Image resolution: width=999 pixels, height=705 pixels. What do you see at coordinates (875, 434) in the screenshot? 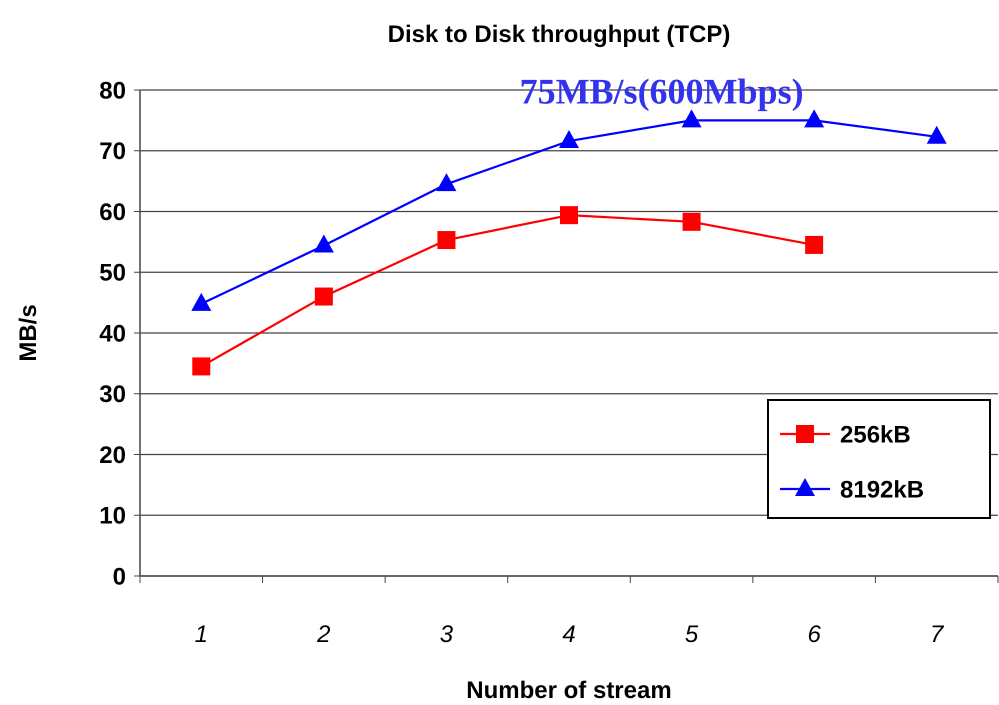
I see `legend-label: 256kB` at bounding box center [875, 434].